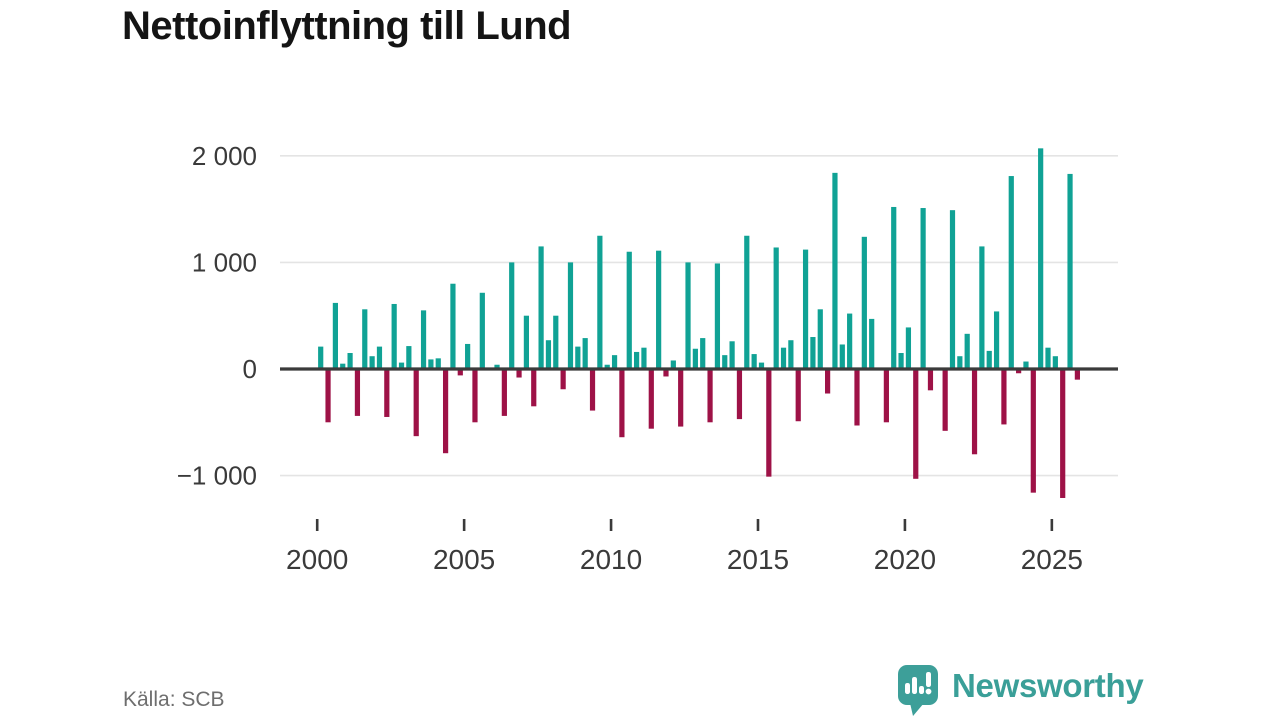 Image resolution: width=1280 pixels, height=720 pixels. What do you see at coordinates (409, 357) in the screenshot?
I see `bar-2003-Q1` at bounding box center [409, 357].